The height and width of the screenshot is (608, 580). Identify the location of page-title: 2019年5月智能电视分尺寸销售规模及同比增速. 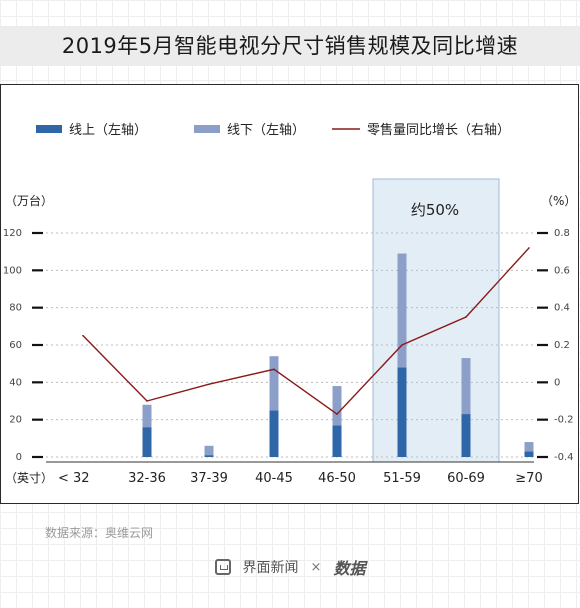
(290, 46).